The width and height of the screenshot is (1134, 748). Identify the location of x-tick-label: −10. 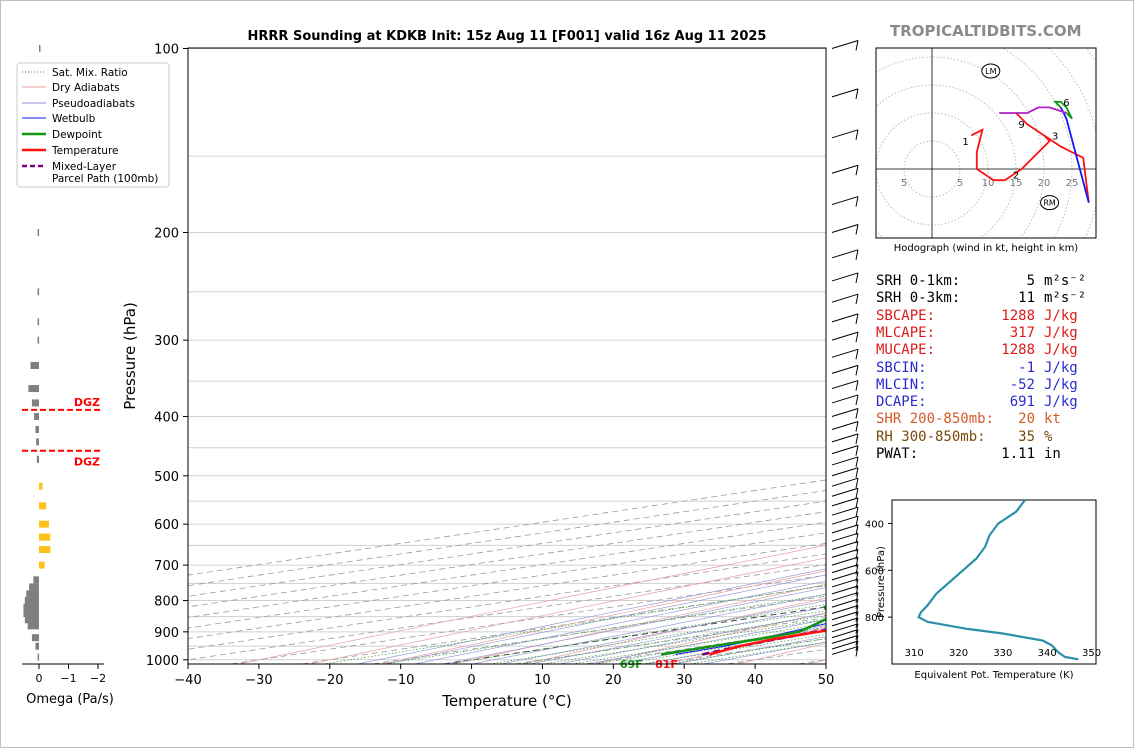
(400, 680).